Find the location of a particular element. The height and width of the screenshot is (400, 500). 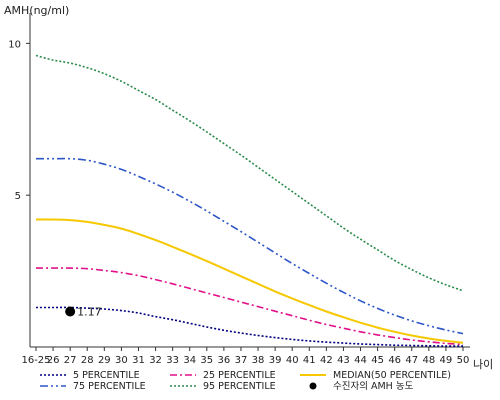

x-tick-label: 46 is located at coordinates (394, 360).